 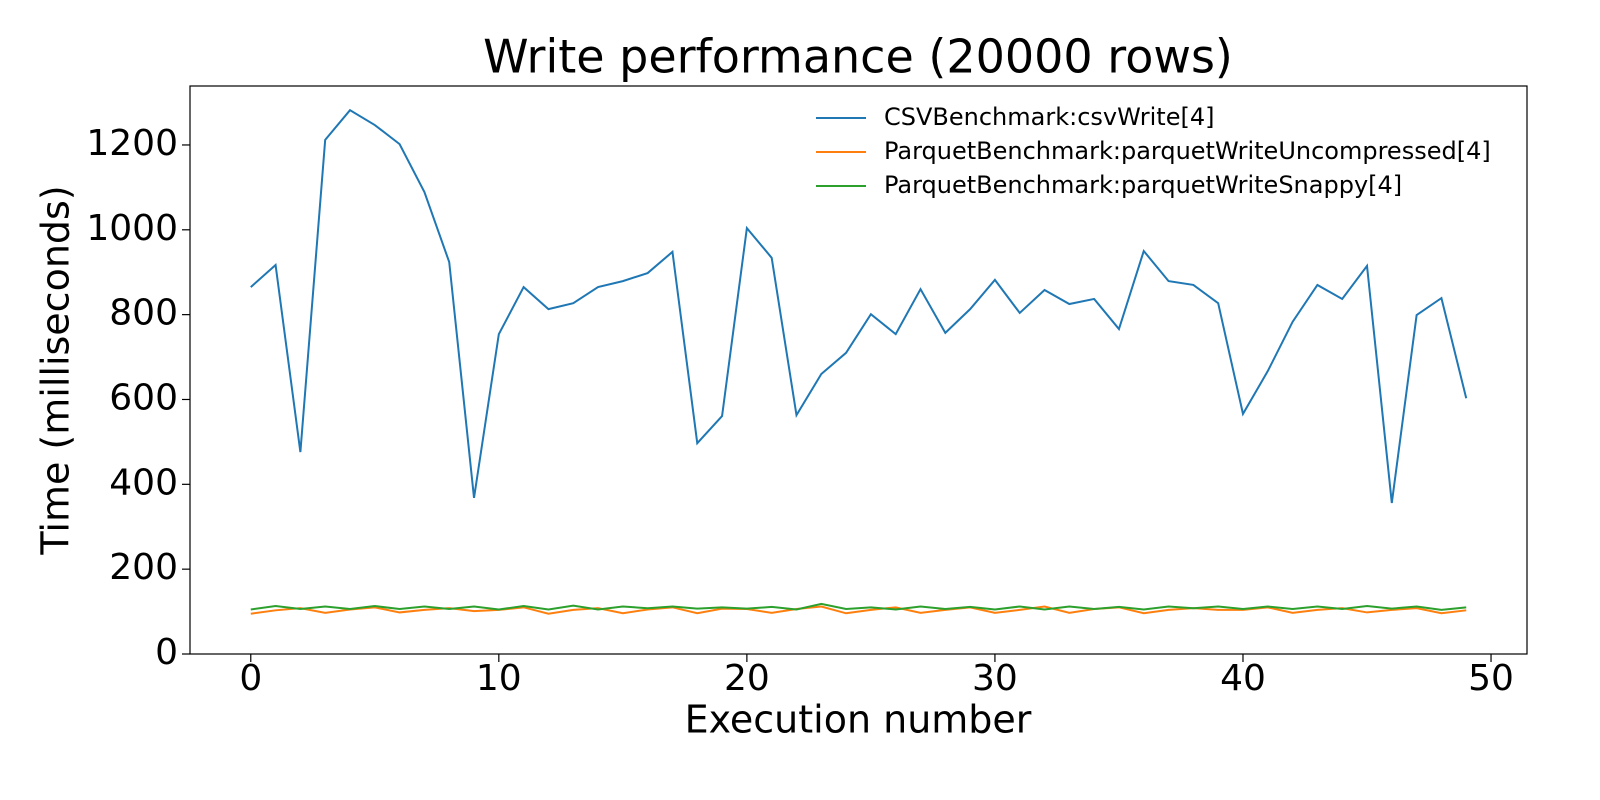 I want to click on y-tick-label: 1000, so click(x=132, y=228).